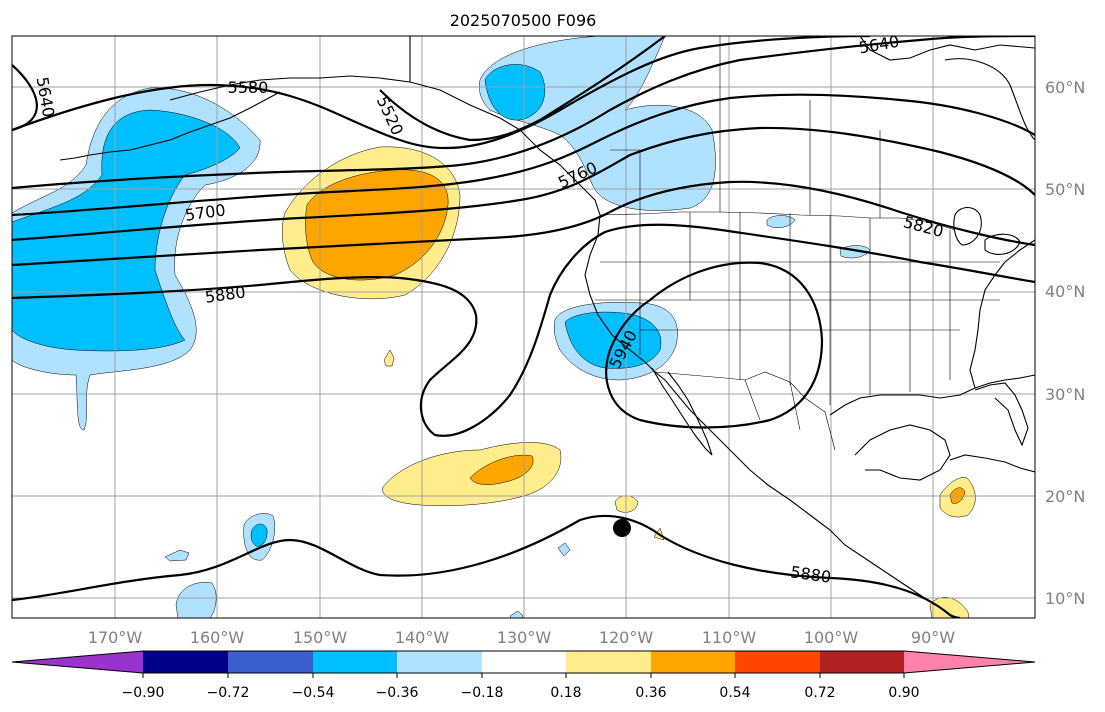 Image resolution: width=1105 pixels, height=712 pixels. What do you see at coordinates (196, 600) in the screenshot?
I see `anomaly-region-southwest-blue` at bounding box center [196, 600].